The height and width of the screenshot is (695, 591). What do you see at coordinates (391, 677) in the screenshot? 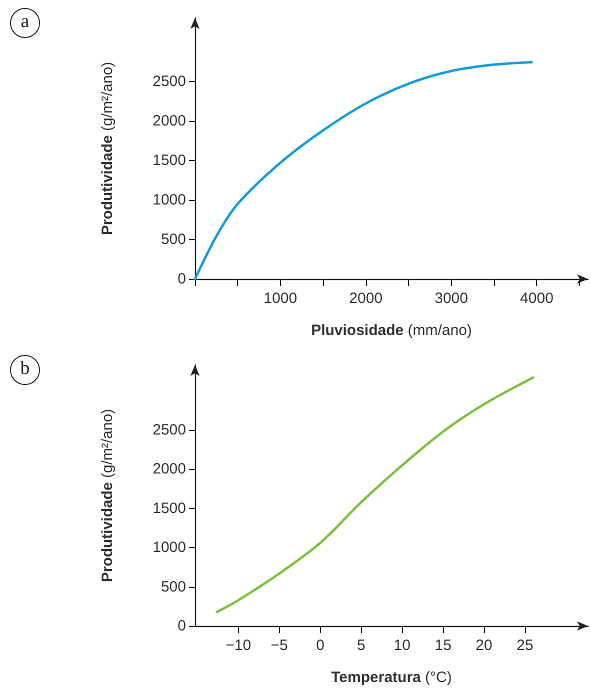
I see `x-axis-title: Temperatura (°C)` at bounding box center [391, 677].